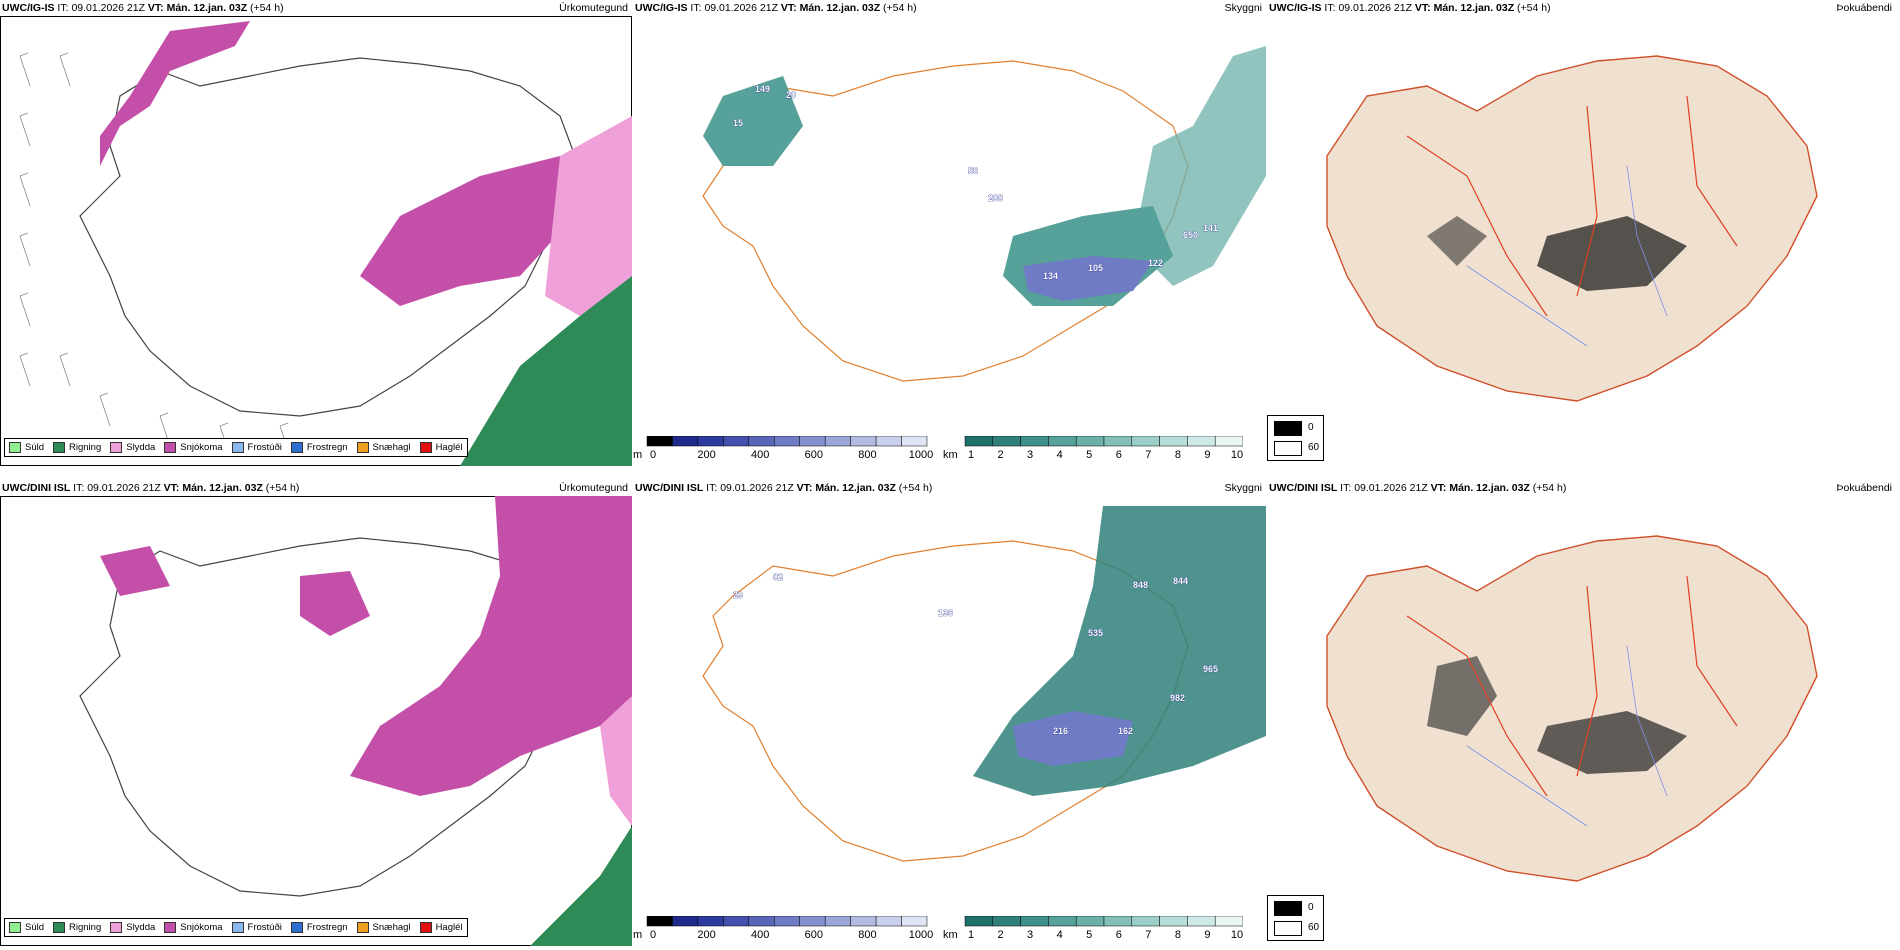 This screenshot has height=950, width=1900. Describe the element at coordinates (976, 654) in the screenshot. I see `cloud-base-labels: 29 82 136 535 848 844 965 982 162 216` at that location.